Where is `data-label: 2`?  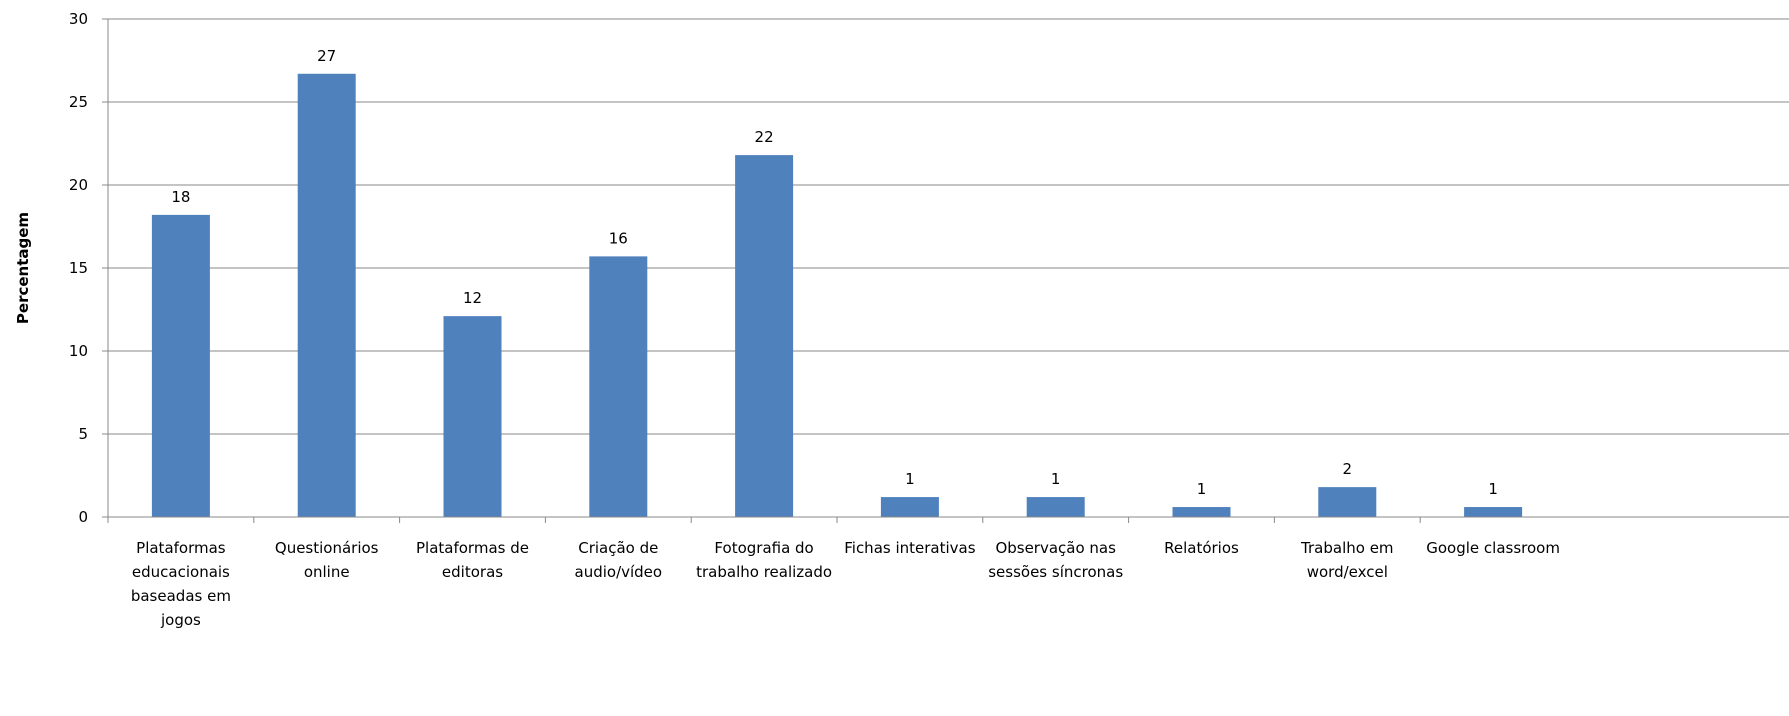 data-label: 2 is located at coordinates (1348, 469).